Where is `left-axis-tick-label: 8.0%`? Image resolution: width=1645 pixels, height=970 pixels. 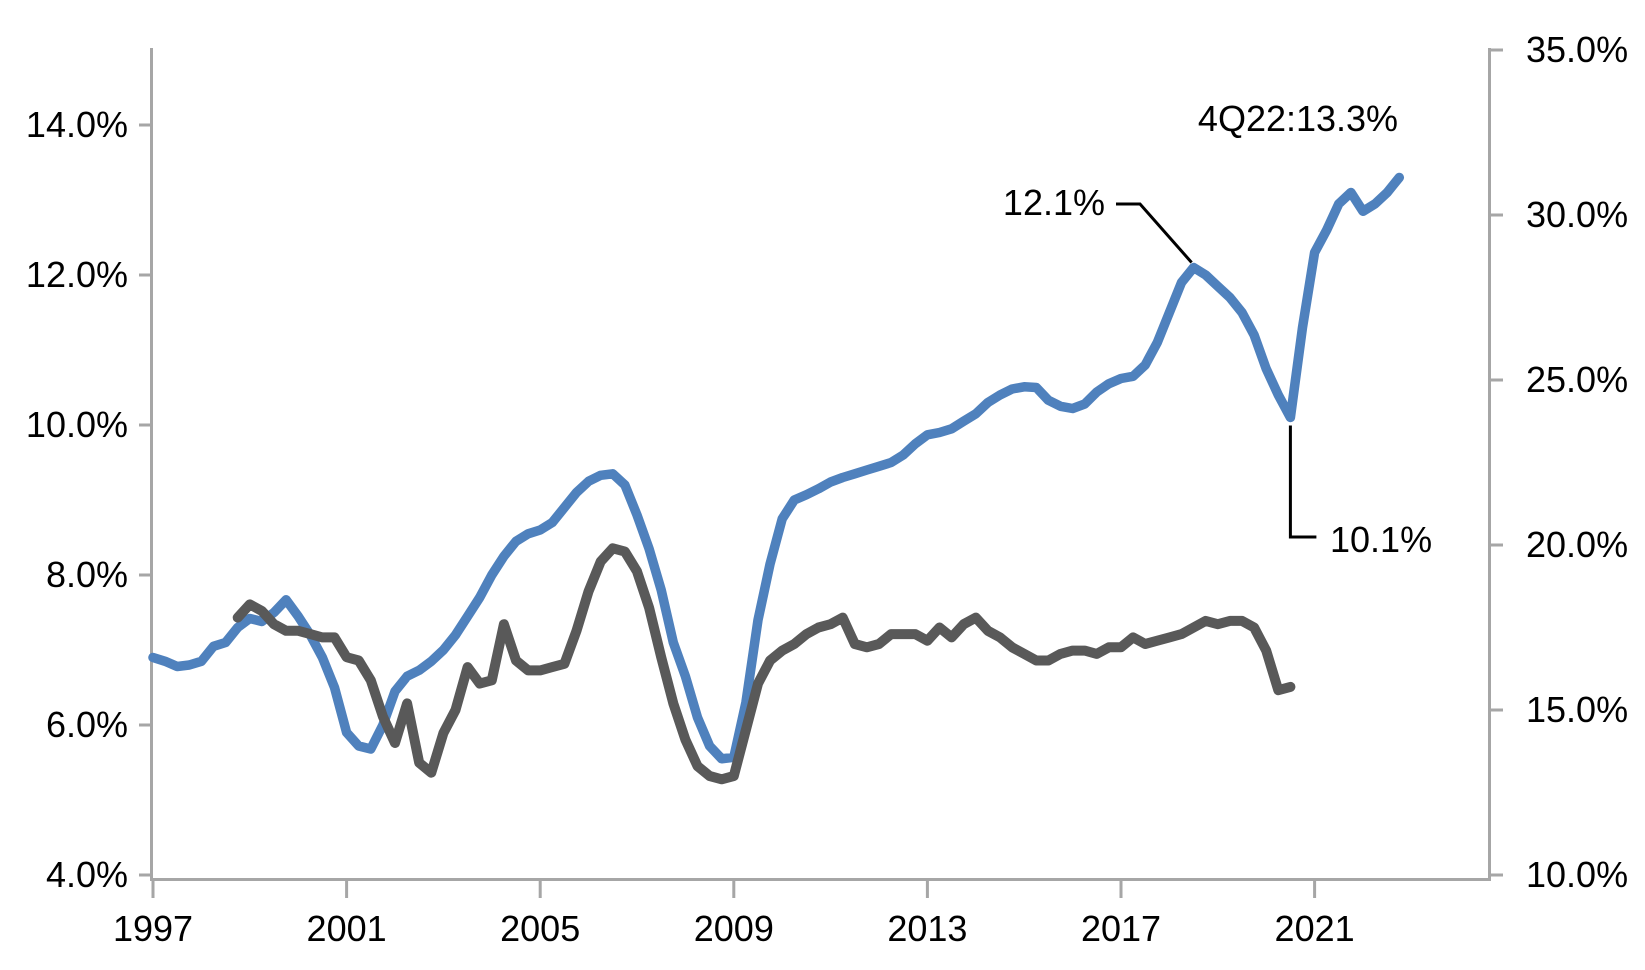 left-axis-tick-label: 8.0% is located at coordinates (87, 574).